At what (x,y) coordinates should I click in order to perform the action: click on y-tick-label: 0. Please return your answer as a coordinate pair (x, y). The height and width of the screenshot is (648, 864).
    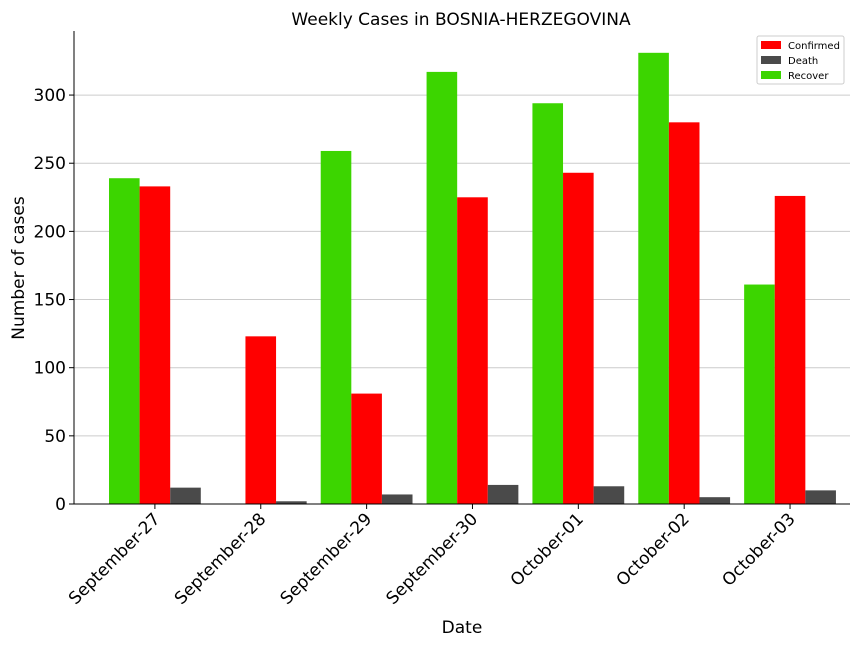
    Looking at the image, I should click on (60, 505).